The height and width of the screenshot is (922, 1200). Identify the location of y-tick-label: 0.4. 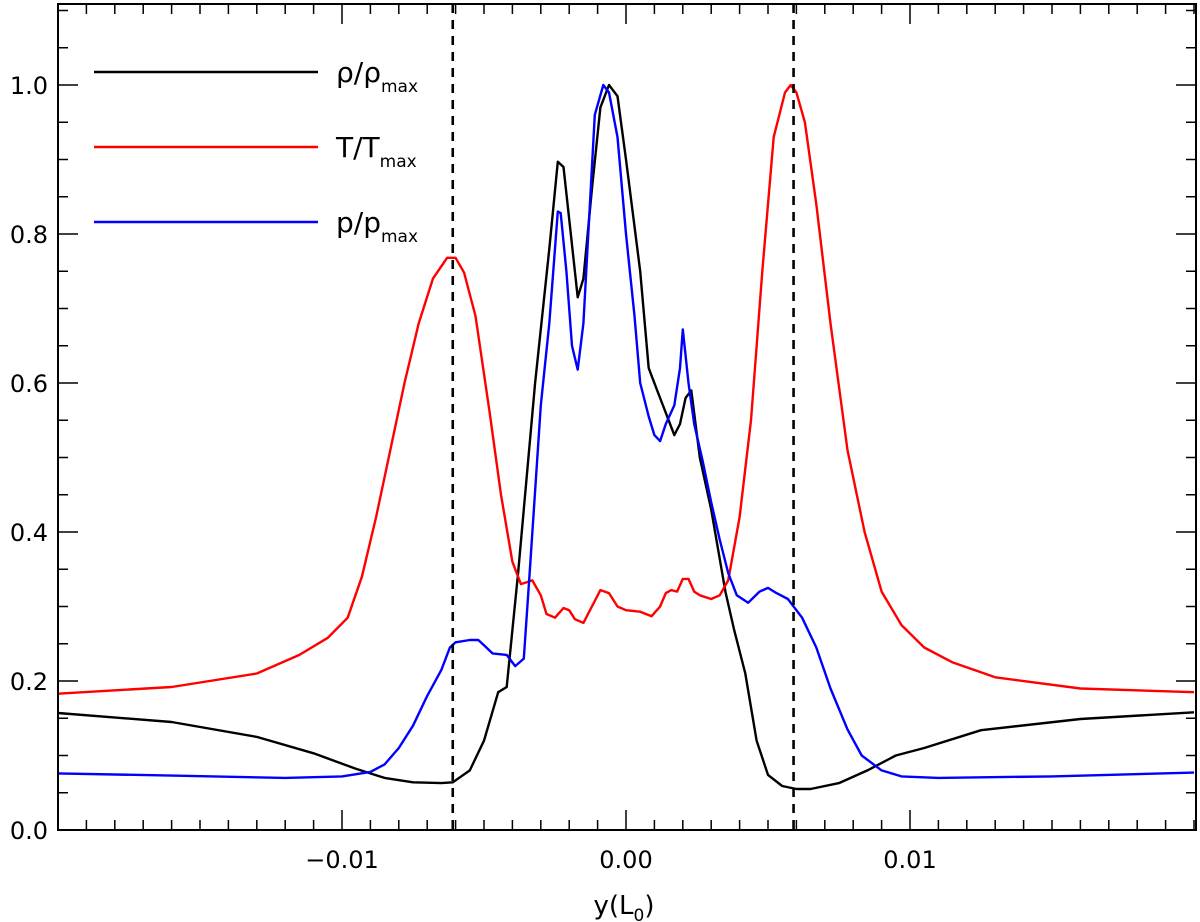
(29, 533).